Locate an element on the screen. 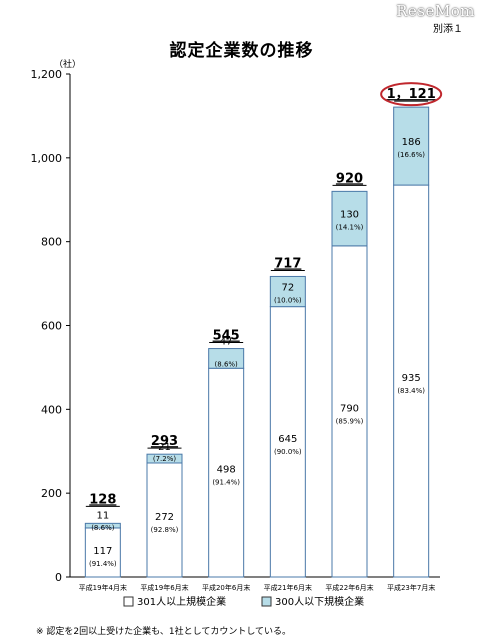 Image resolution: width=483 pixels, height=640 pixels. chart-title: 認定企業数の推移 is located at coordinates (241, 51).